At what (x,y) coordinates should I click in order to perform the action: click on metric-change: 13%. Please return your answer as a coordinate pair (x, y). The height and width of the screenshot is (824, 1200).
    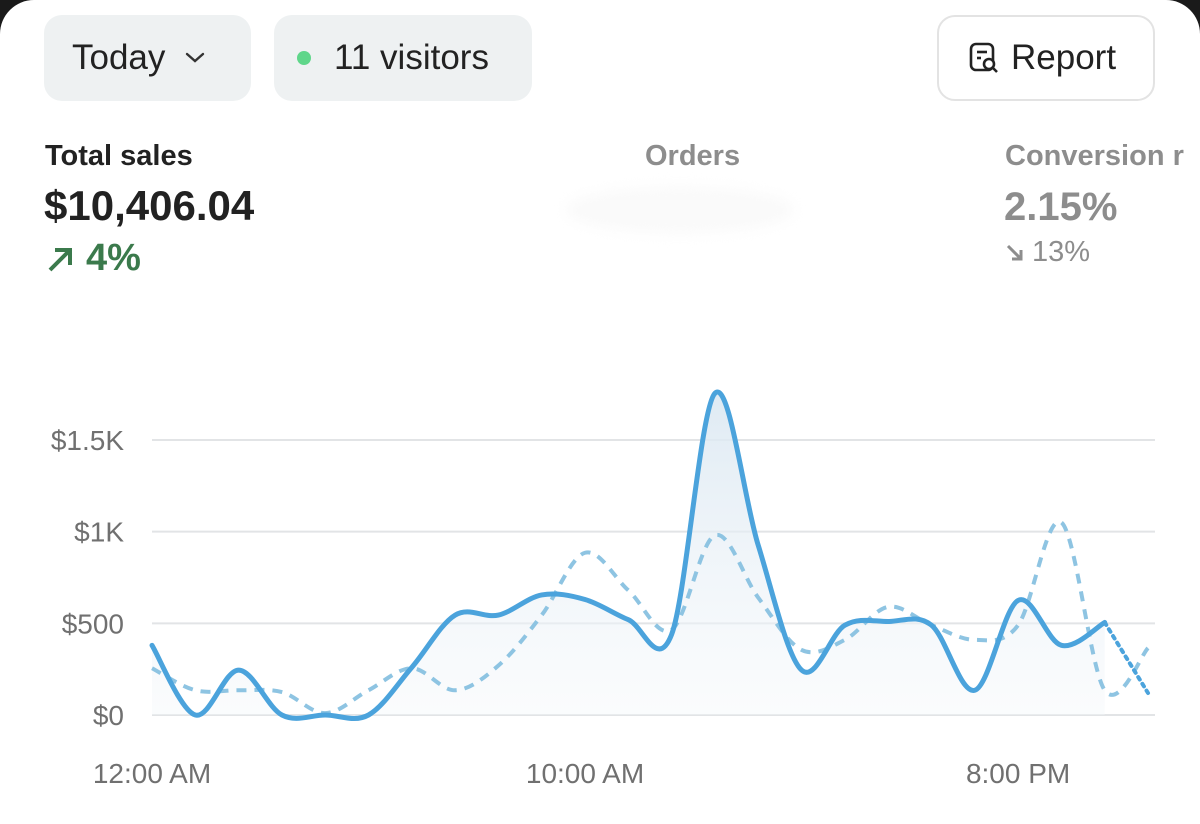
    Looking at the image, I should click on (1047, 252).